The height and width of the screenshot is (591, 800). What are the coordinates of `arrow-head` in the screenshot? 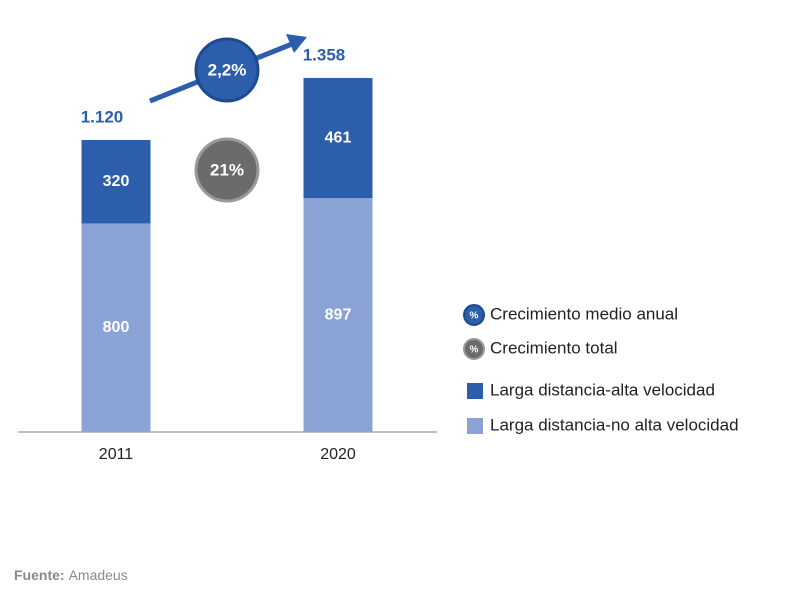 It's located at (296, 43).